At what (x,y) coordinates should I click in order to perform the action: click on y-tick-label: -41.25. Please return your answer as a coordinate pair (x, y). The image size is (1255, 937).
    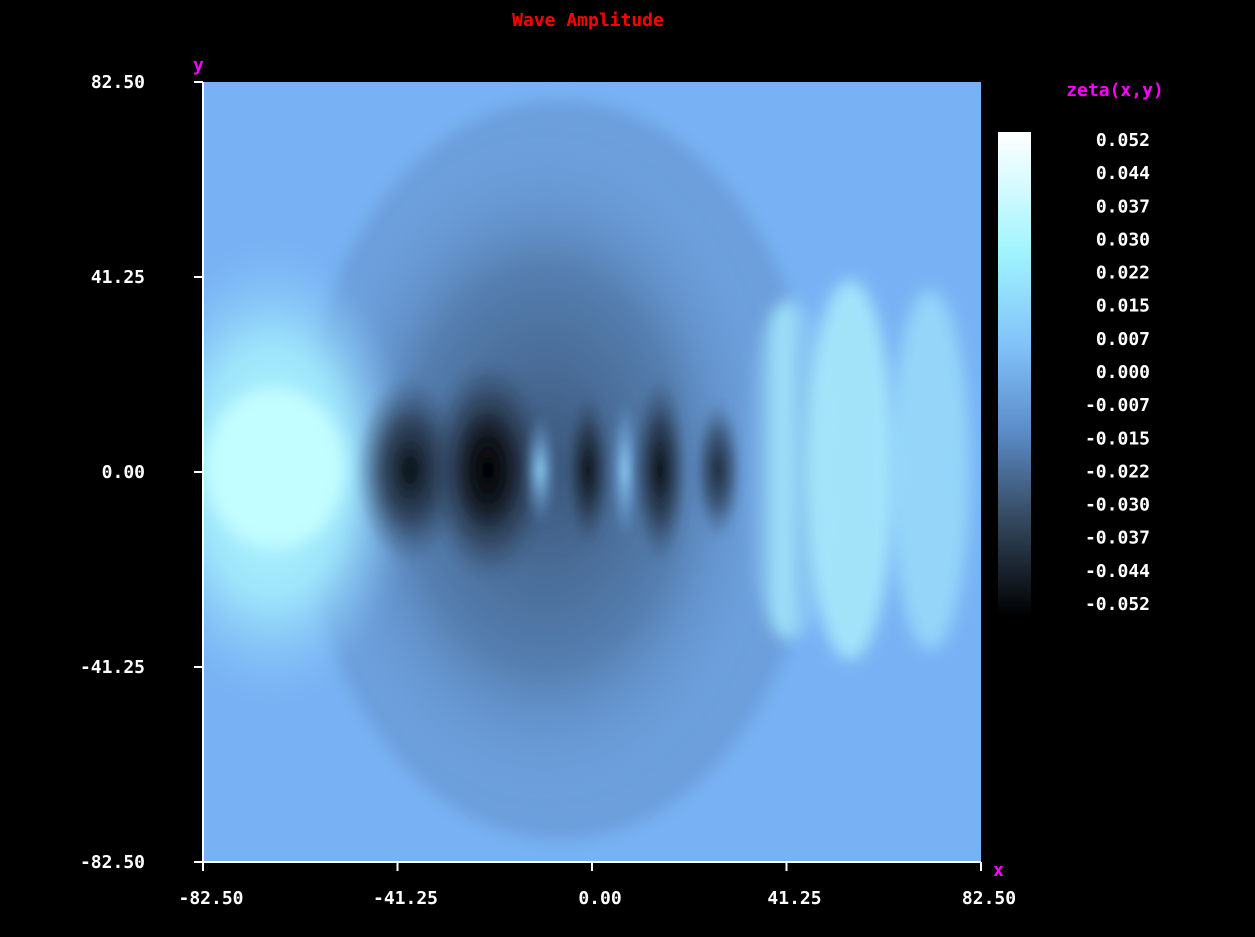
    Looking at the image, I should click on (112, 667).